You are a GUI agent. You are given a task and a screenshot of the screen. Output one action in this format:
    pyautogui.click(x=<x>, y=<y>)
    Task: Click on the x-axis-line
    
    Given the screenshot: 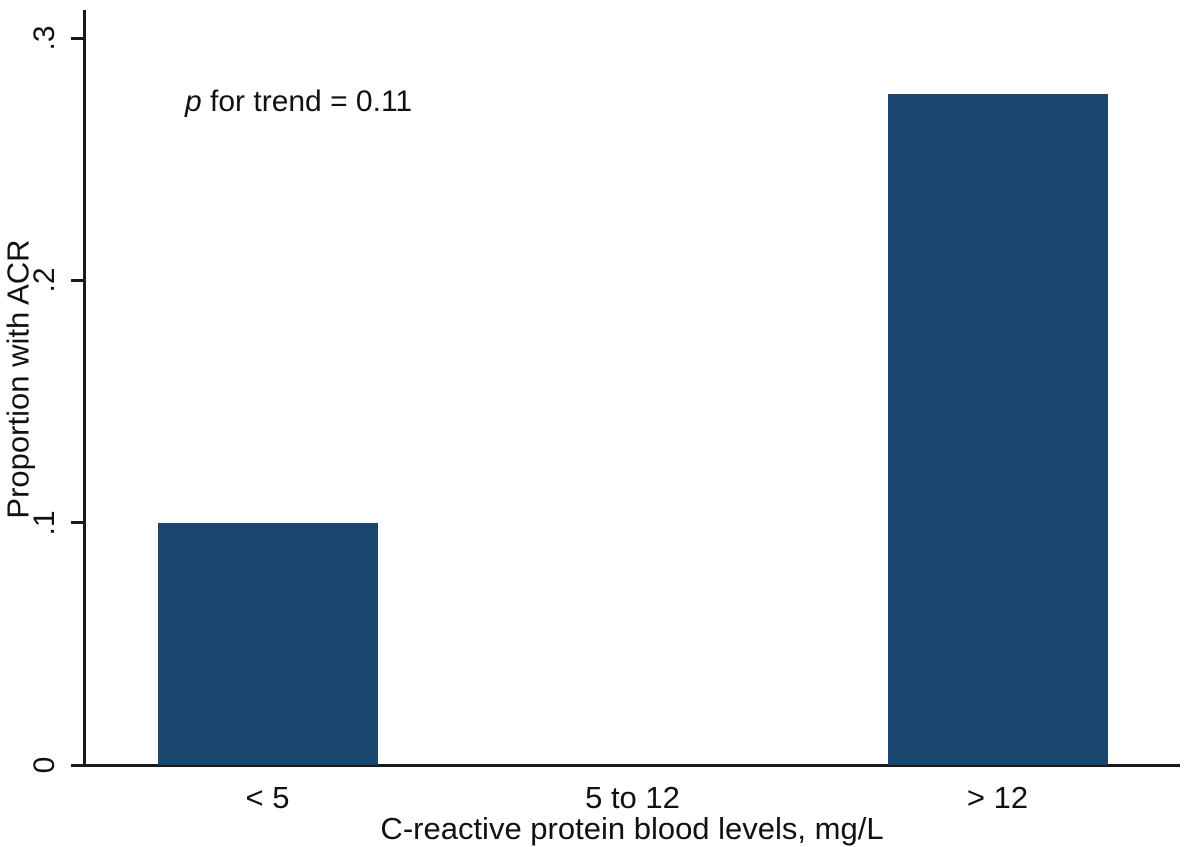 What is the action you would take?
    pyautogui.click(x=626, y=765)
    